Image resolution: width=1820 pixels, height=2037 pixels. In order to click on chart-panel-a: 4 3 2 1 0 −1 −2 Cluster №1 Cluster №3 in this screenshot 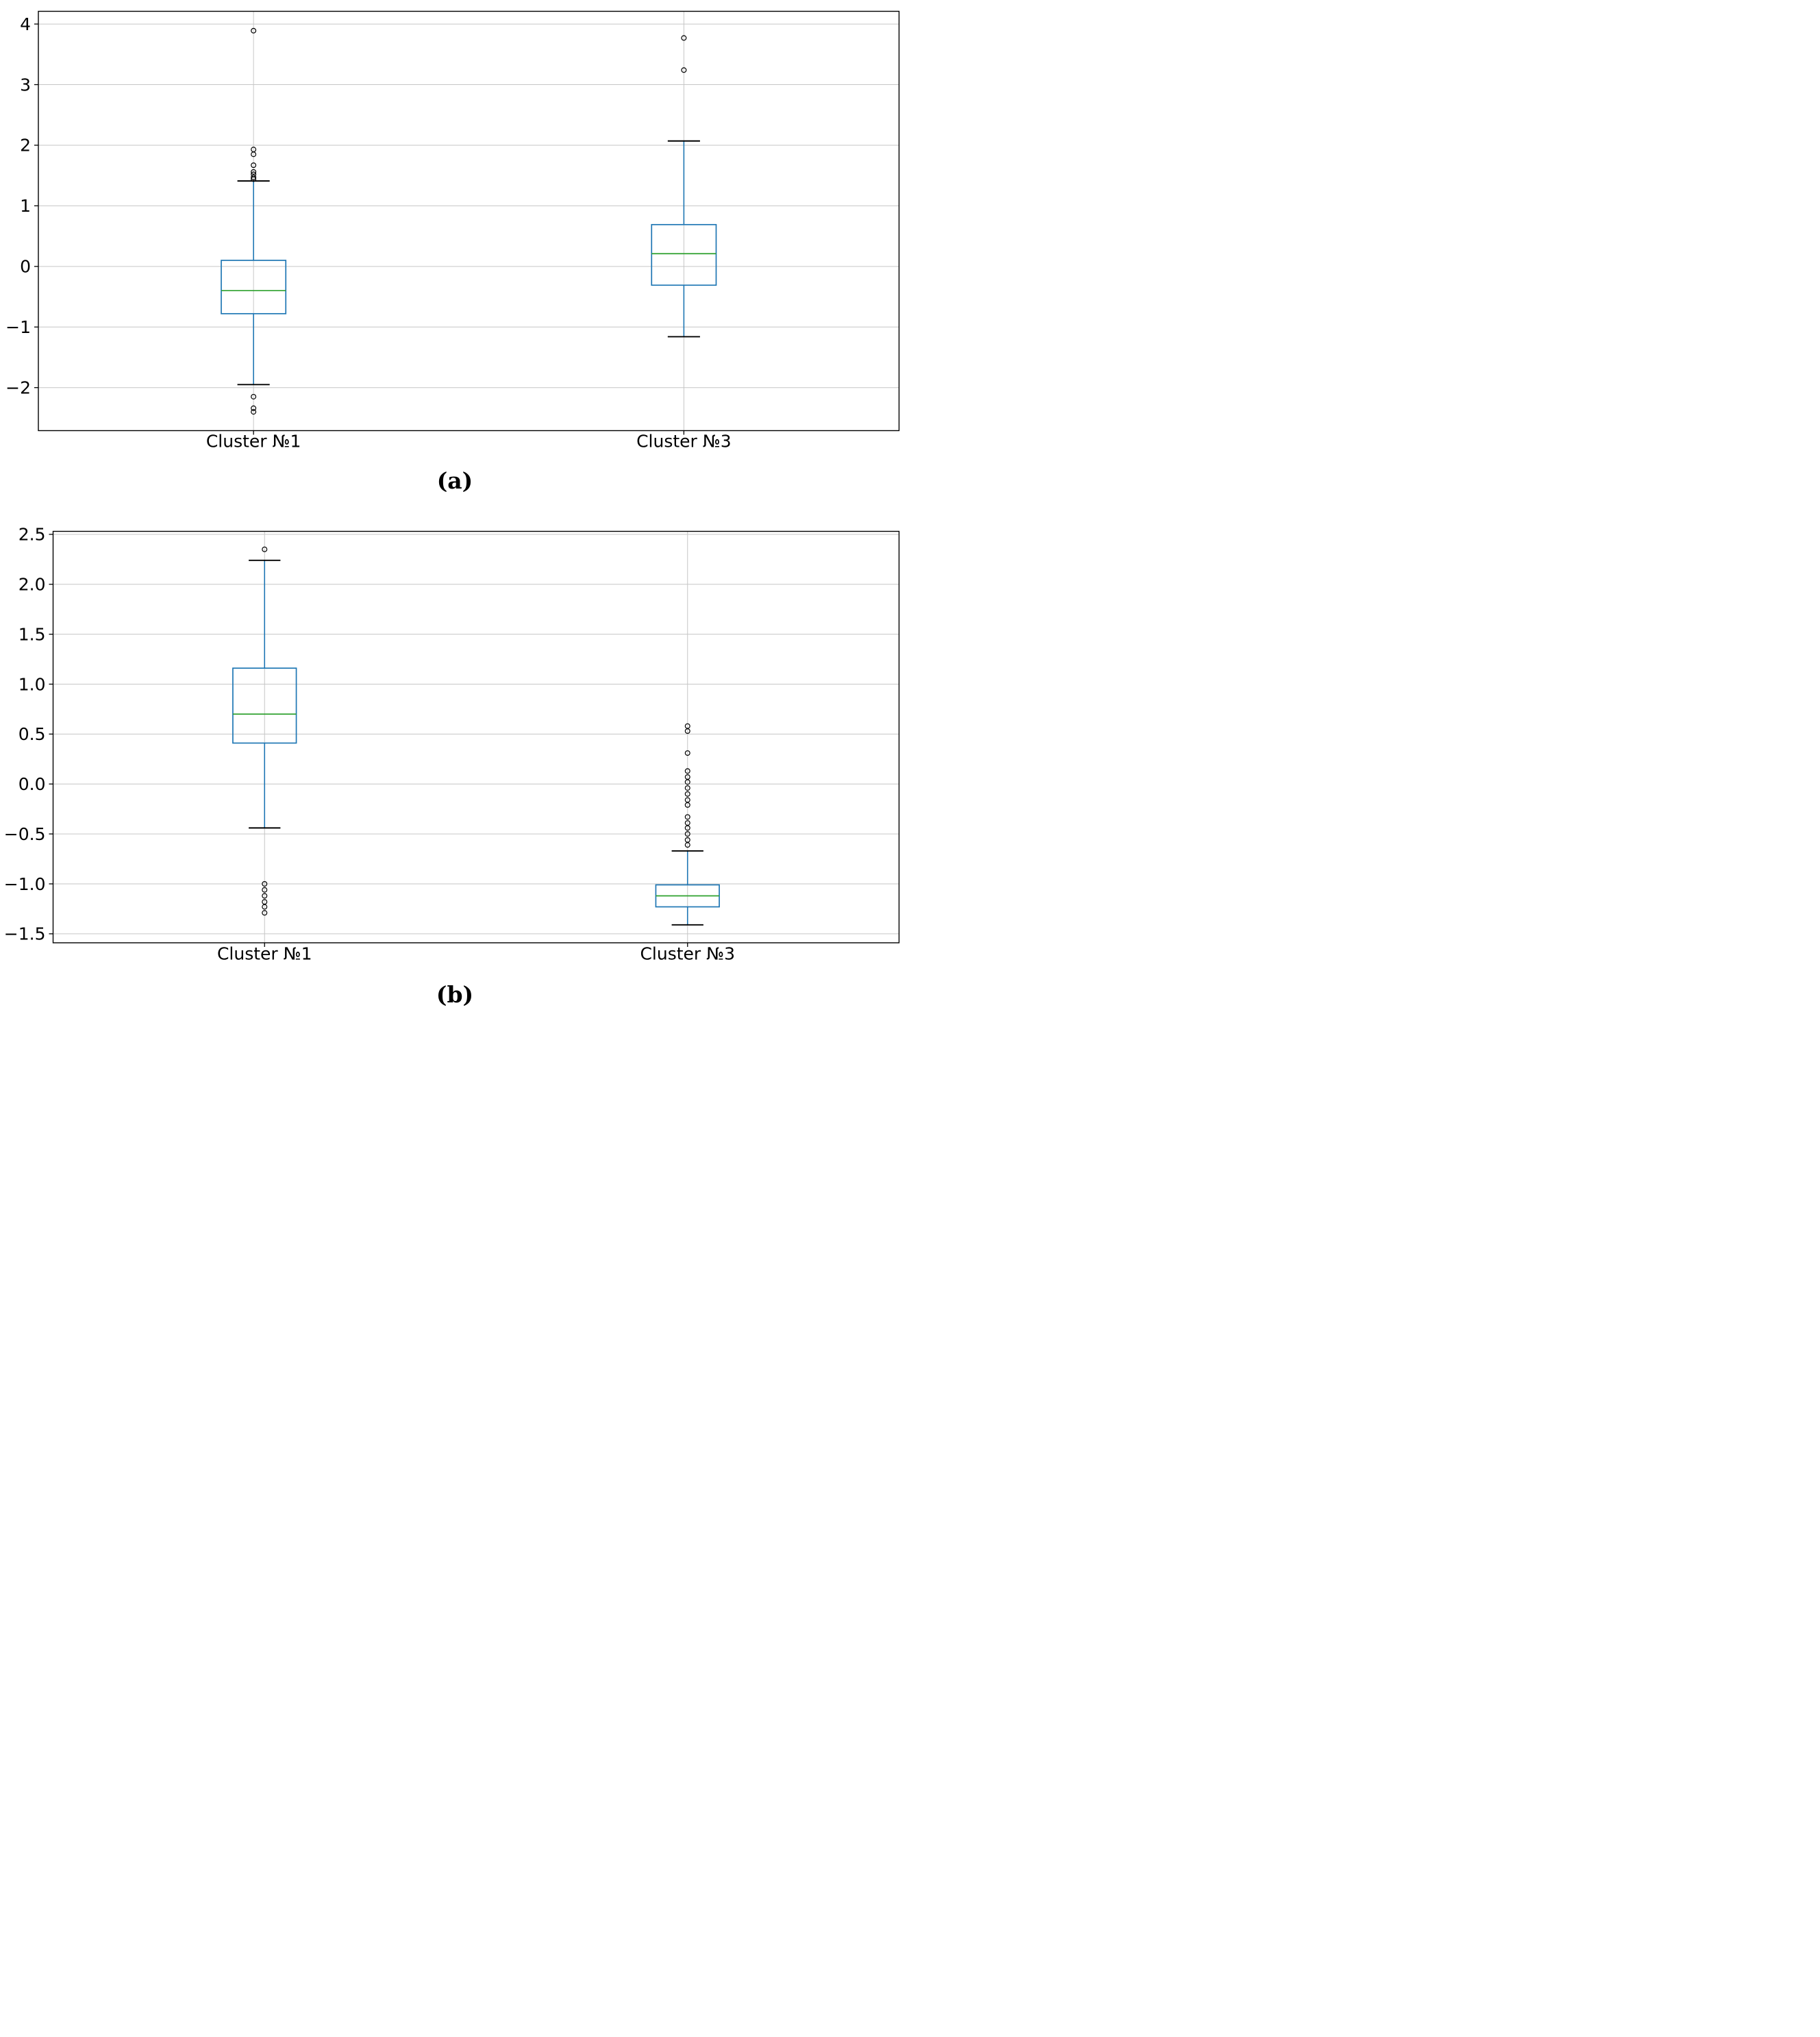, I will do `click(452, 231)`.